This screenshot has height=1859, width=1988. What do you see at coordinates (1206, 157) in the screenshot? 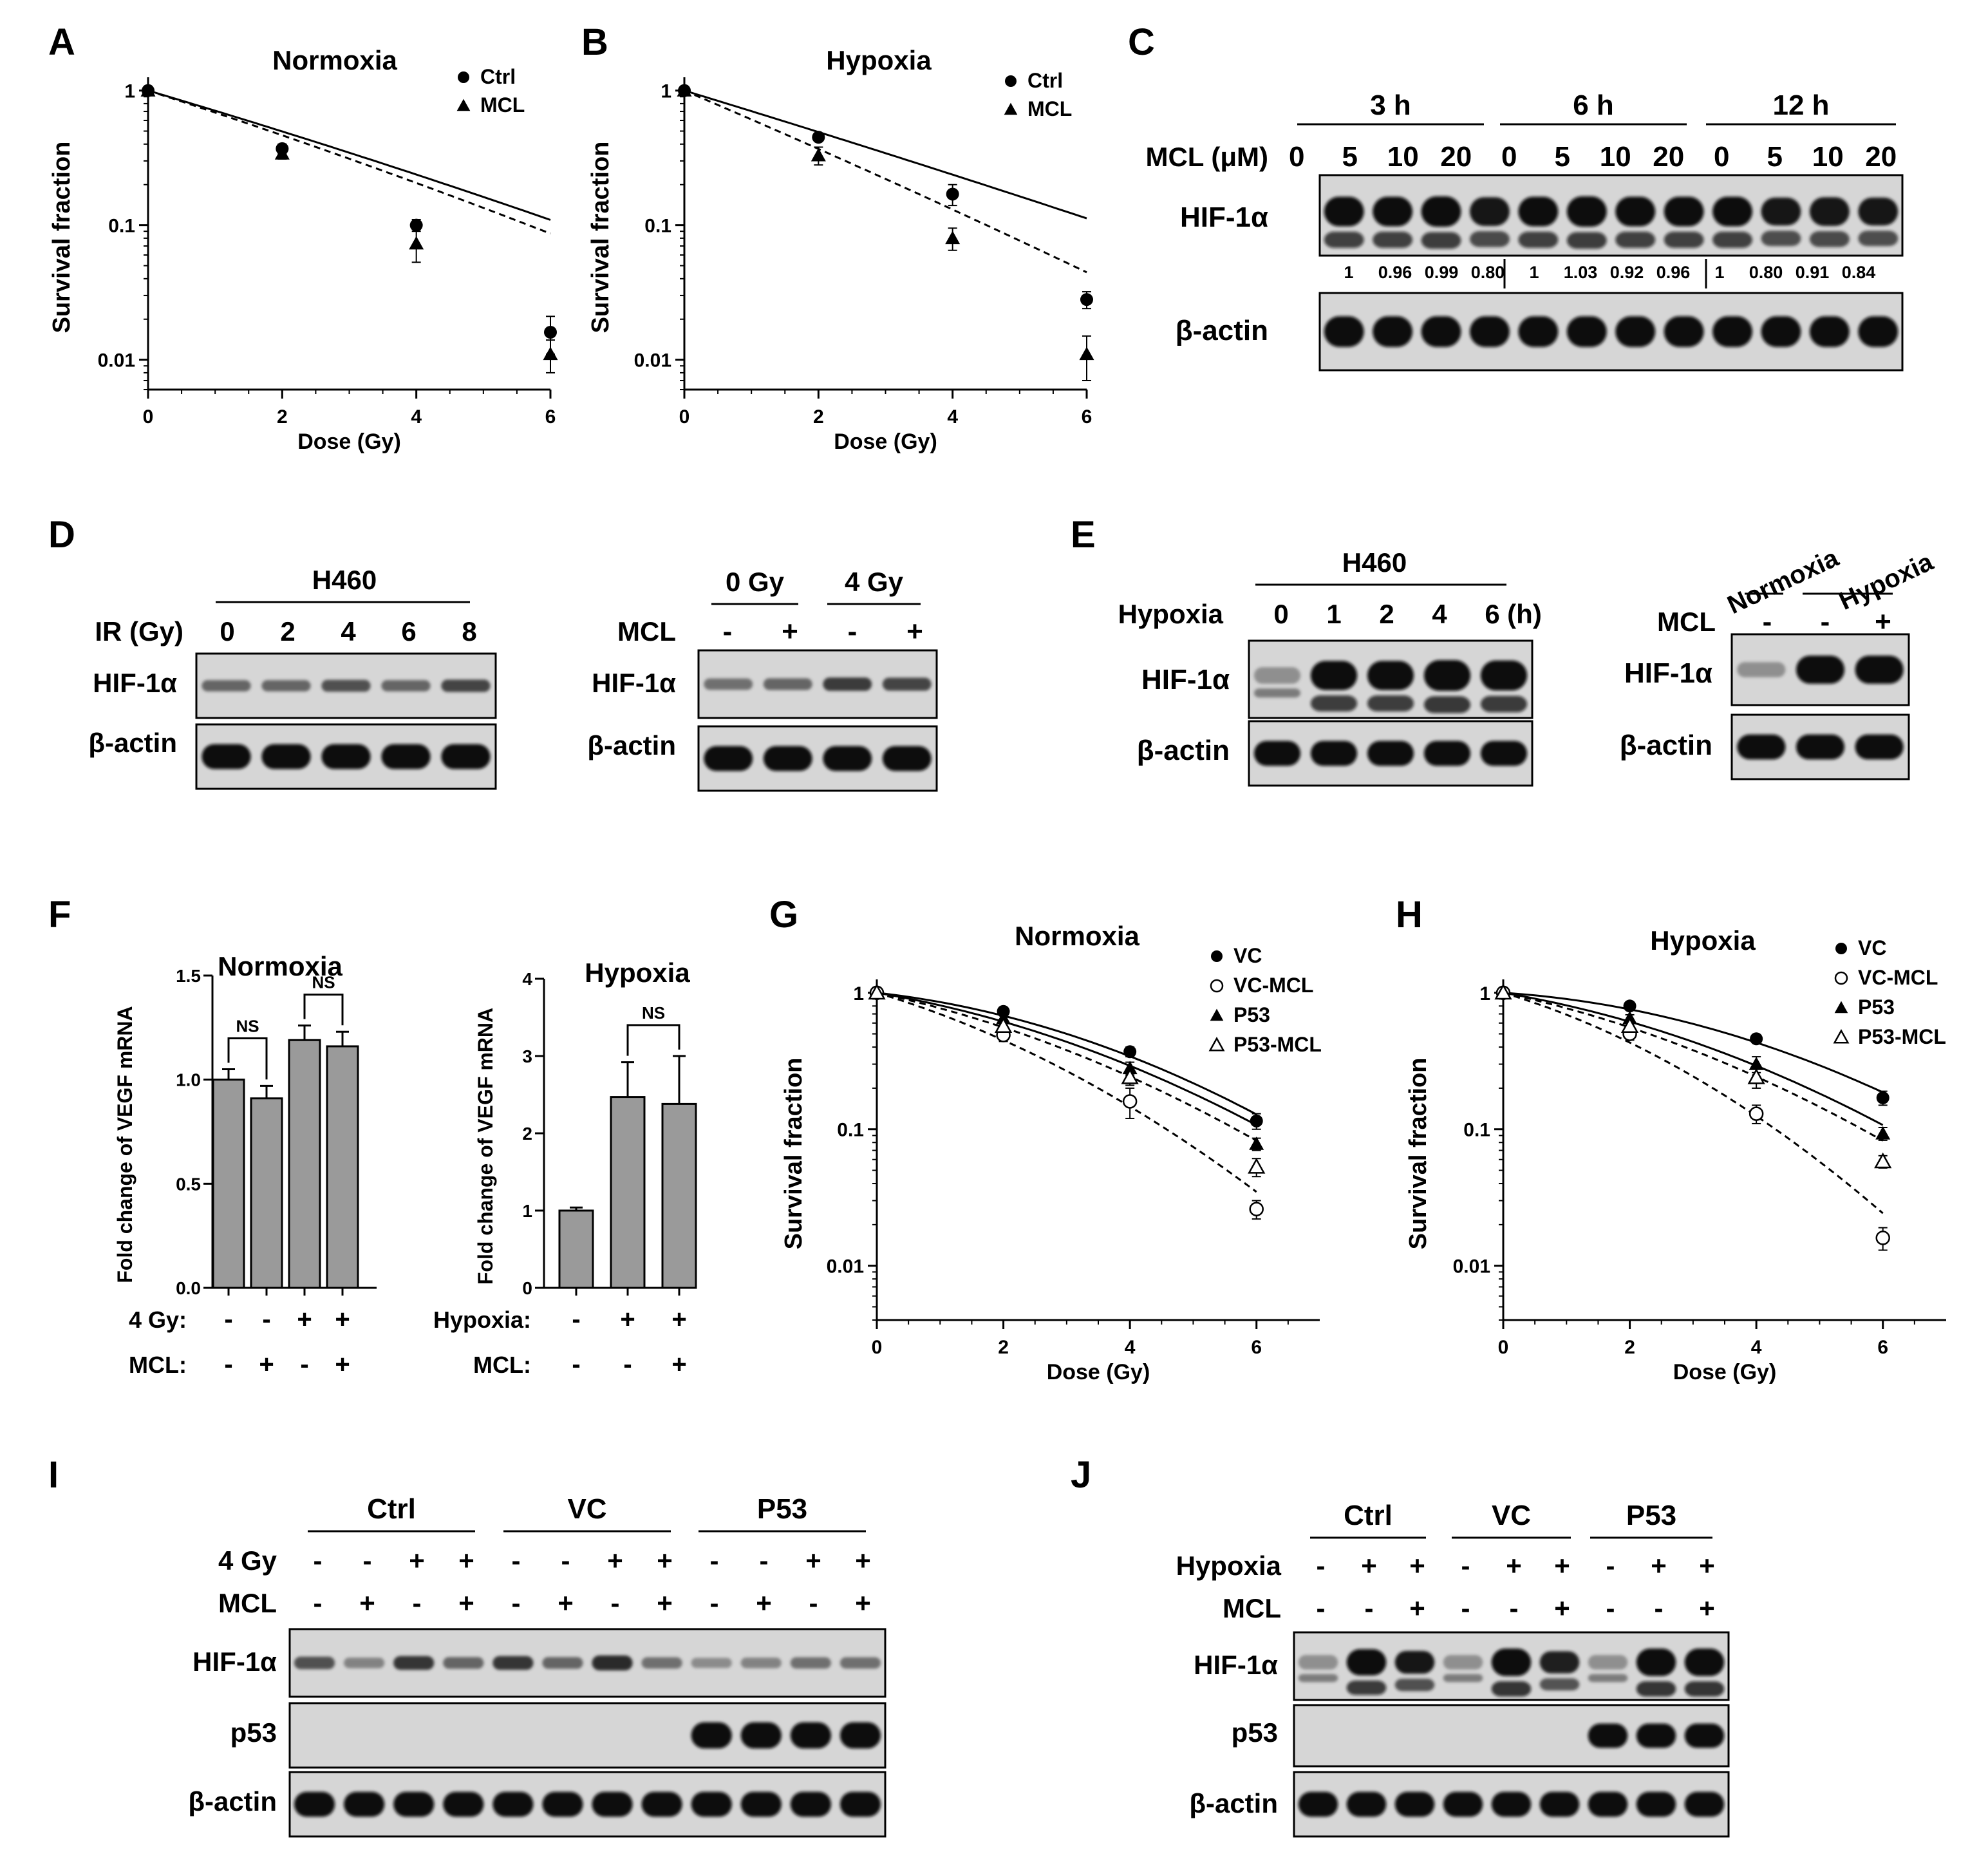
I see `blot-row-label: MCL (μM)` at bounding box center [1206, 157].